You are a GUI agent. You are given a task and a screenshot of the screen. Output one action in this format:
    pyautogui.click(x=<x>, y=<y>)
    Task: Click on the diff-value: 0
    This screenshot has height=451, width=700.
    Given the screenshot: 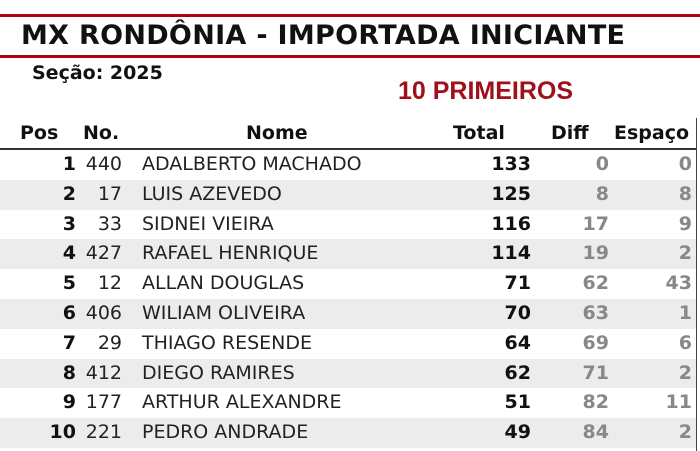 What is the action you would take?
    pyautogui.click(x=602, y=164)
    